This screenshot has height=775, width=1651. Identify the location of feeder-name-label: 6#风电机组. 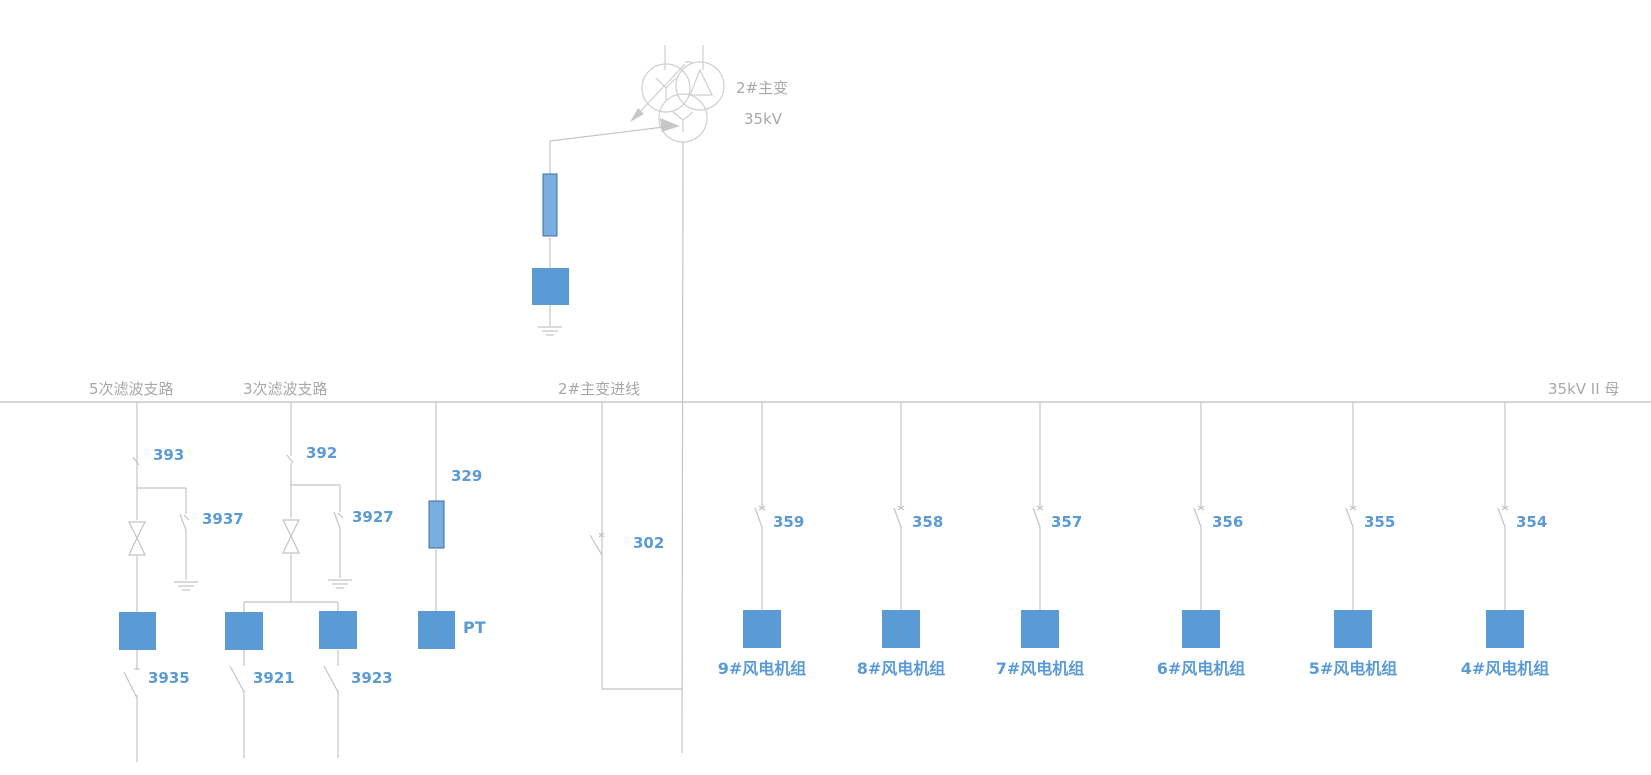
(1201, 668).